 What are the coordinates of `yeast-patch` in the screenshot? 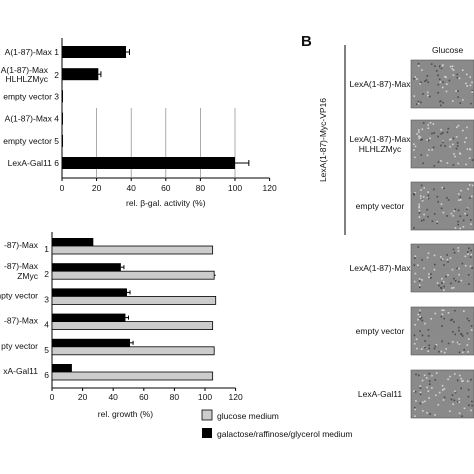 It's located at (442, 144).